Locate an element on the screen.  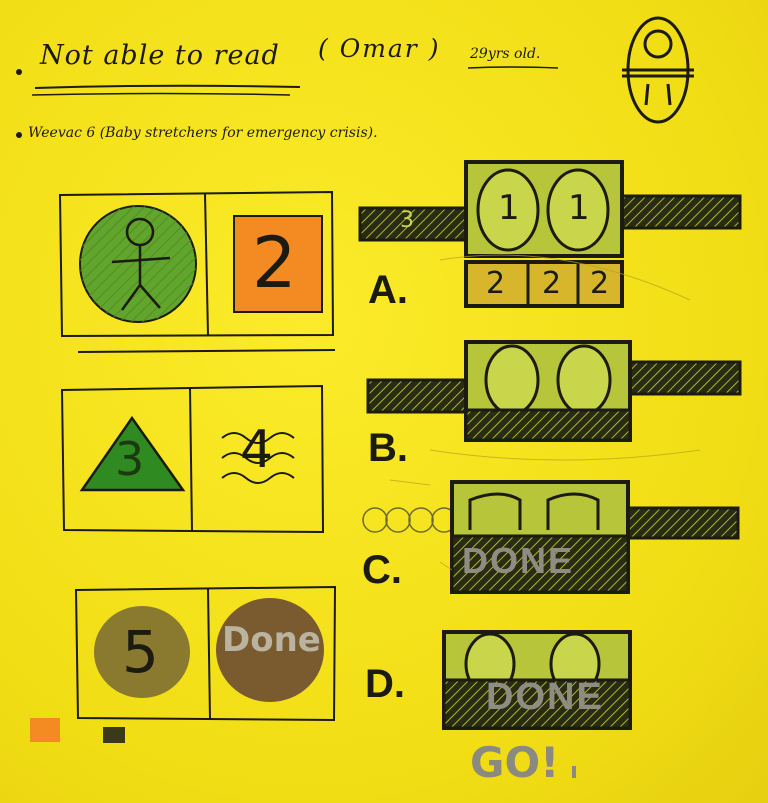
note-name: ( Omar ) is located at coordinates (379, 48).